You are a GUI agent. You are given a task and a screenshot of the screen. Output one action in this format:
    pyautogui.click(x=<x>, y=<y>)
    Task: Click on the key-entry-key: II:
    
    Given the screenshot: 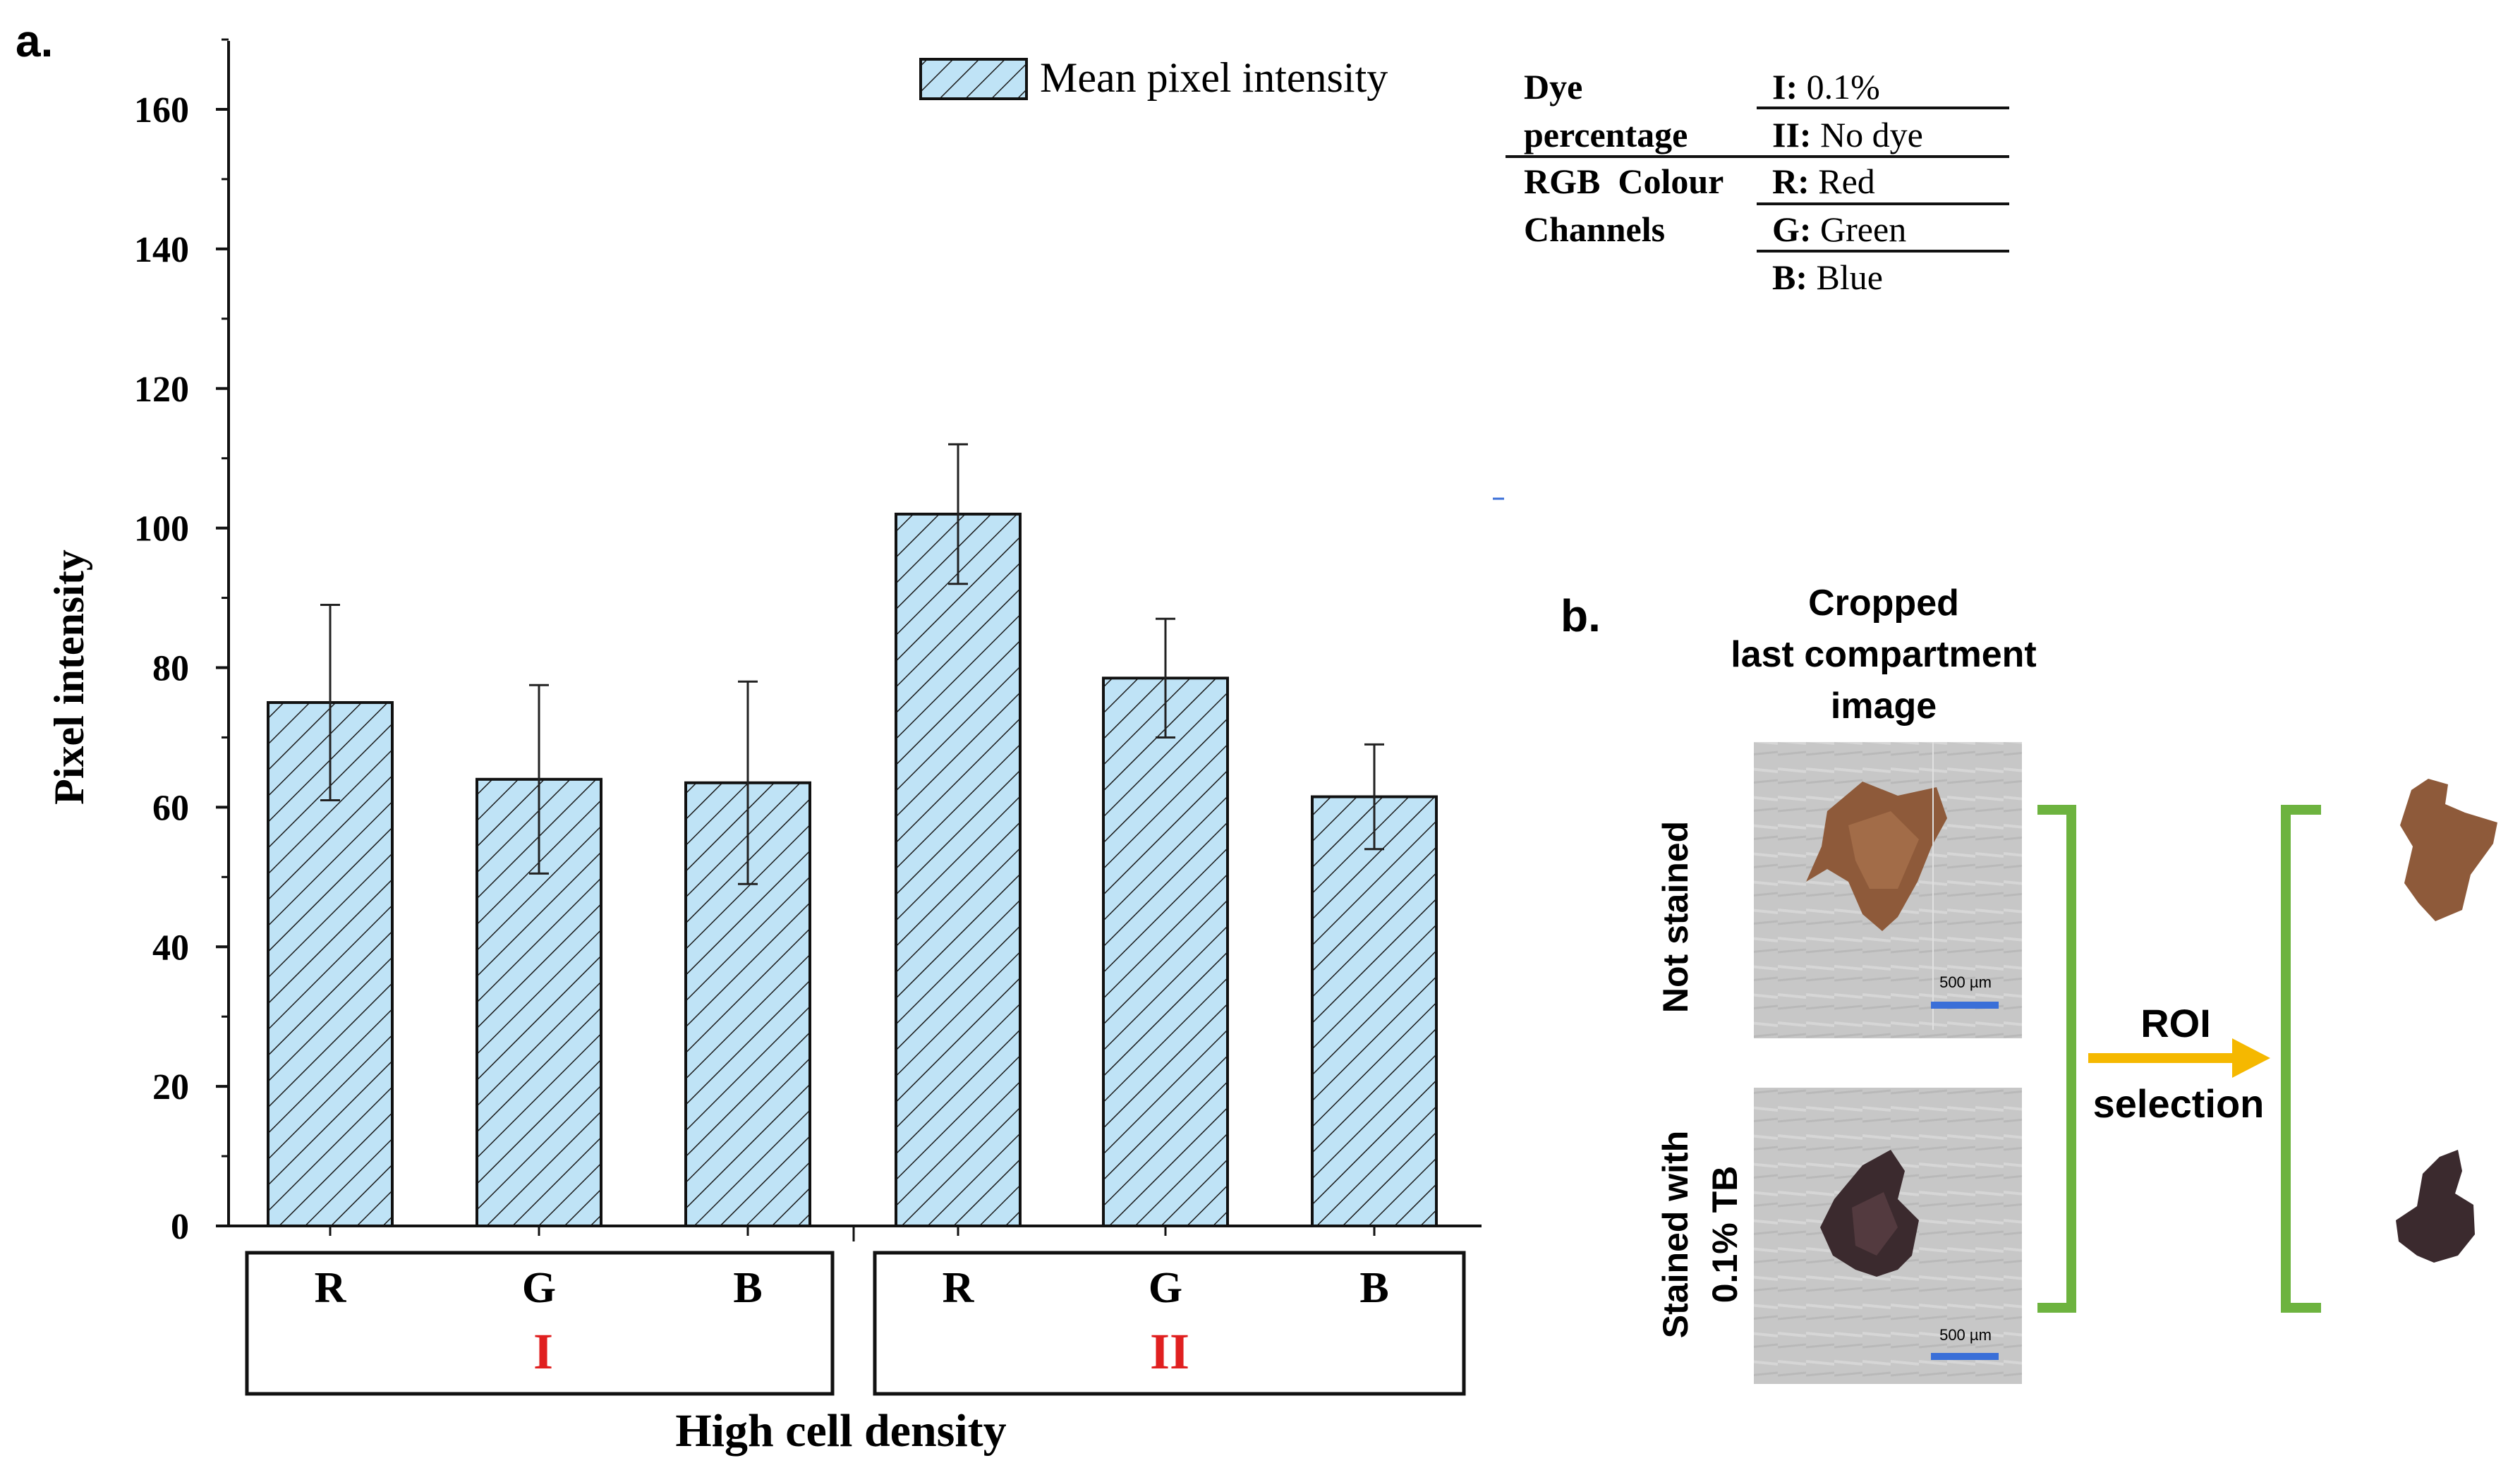 What is the action you would take?
    pyautogui.click(x=1796, y=134)
    